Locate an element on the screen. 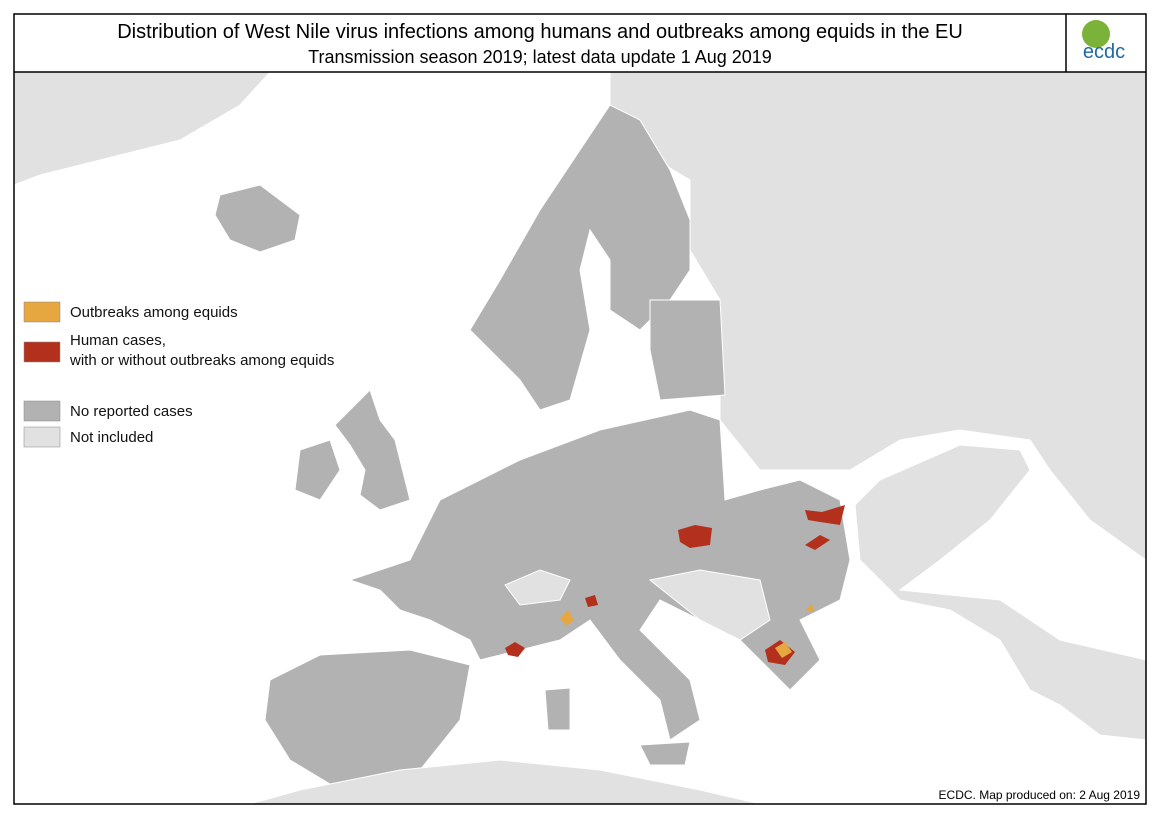 The width and height of the screenshot is (1160, 819). legend-label: Outbreaks among equids is located at coordinates (154, 312).